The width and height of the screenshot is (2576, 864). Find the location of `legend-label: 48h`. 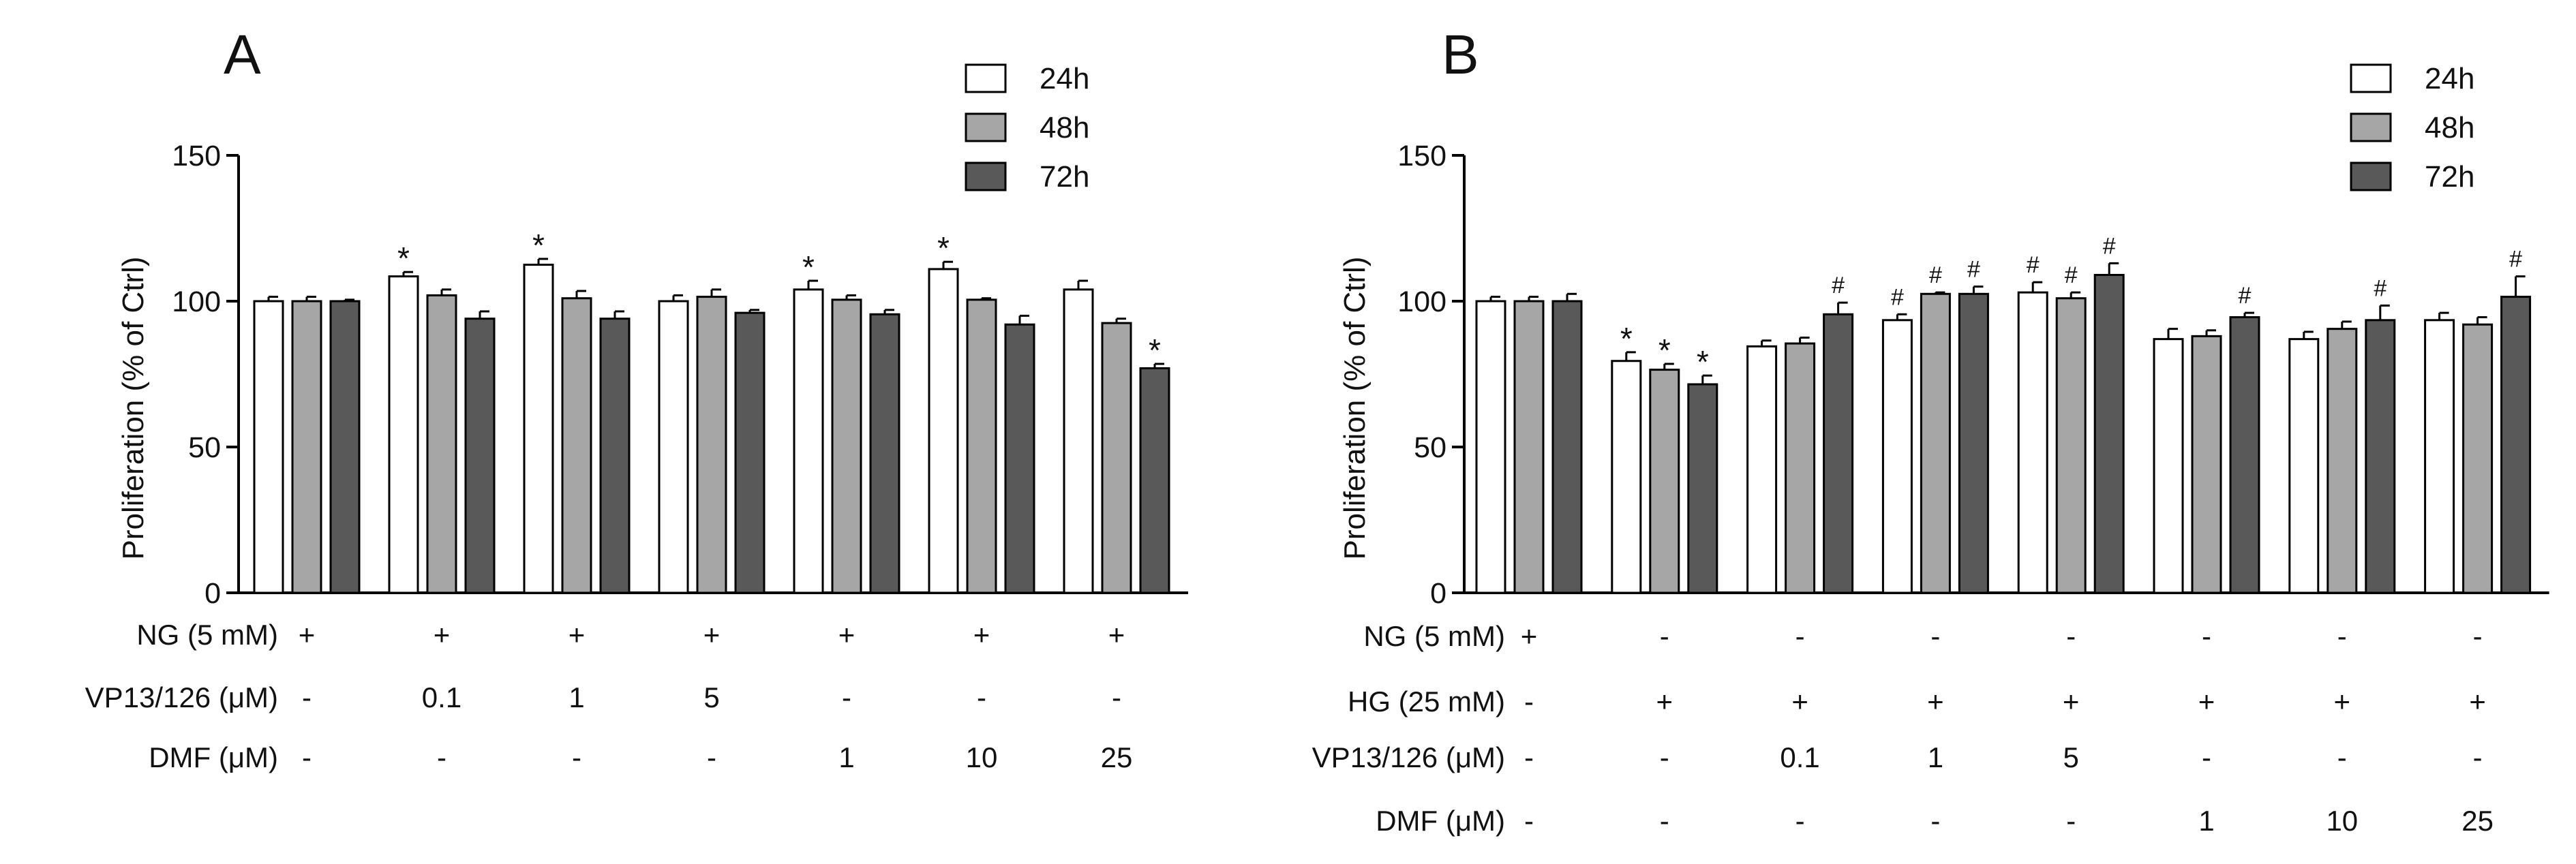

legend-label: 48h is located at coordinates (1064, 127).